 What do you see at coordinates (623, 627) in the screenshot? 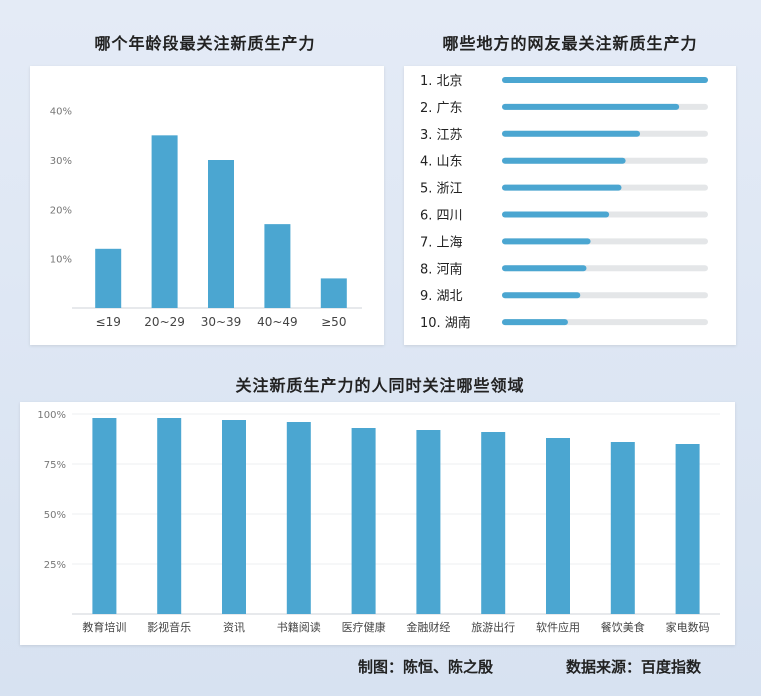
I see `x-tick-label: 餐饮美食` at bounding box center [623, 627].